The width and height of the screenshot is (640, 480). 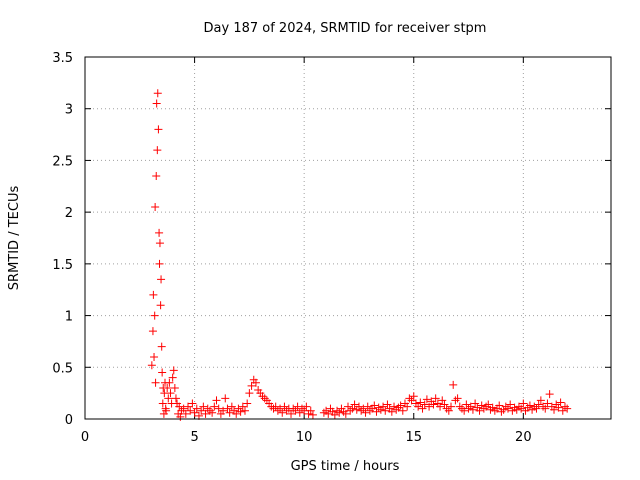 I want to click on x-tick-label: 10, so click(x=304, y=437).